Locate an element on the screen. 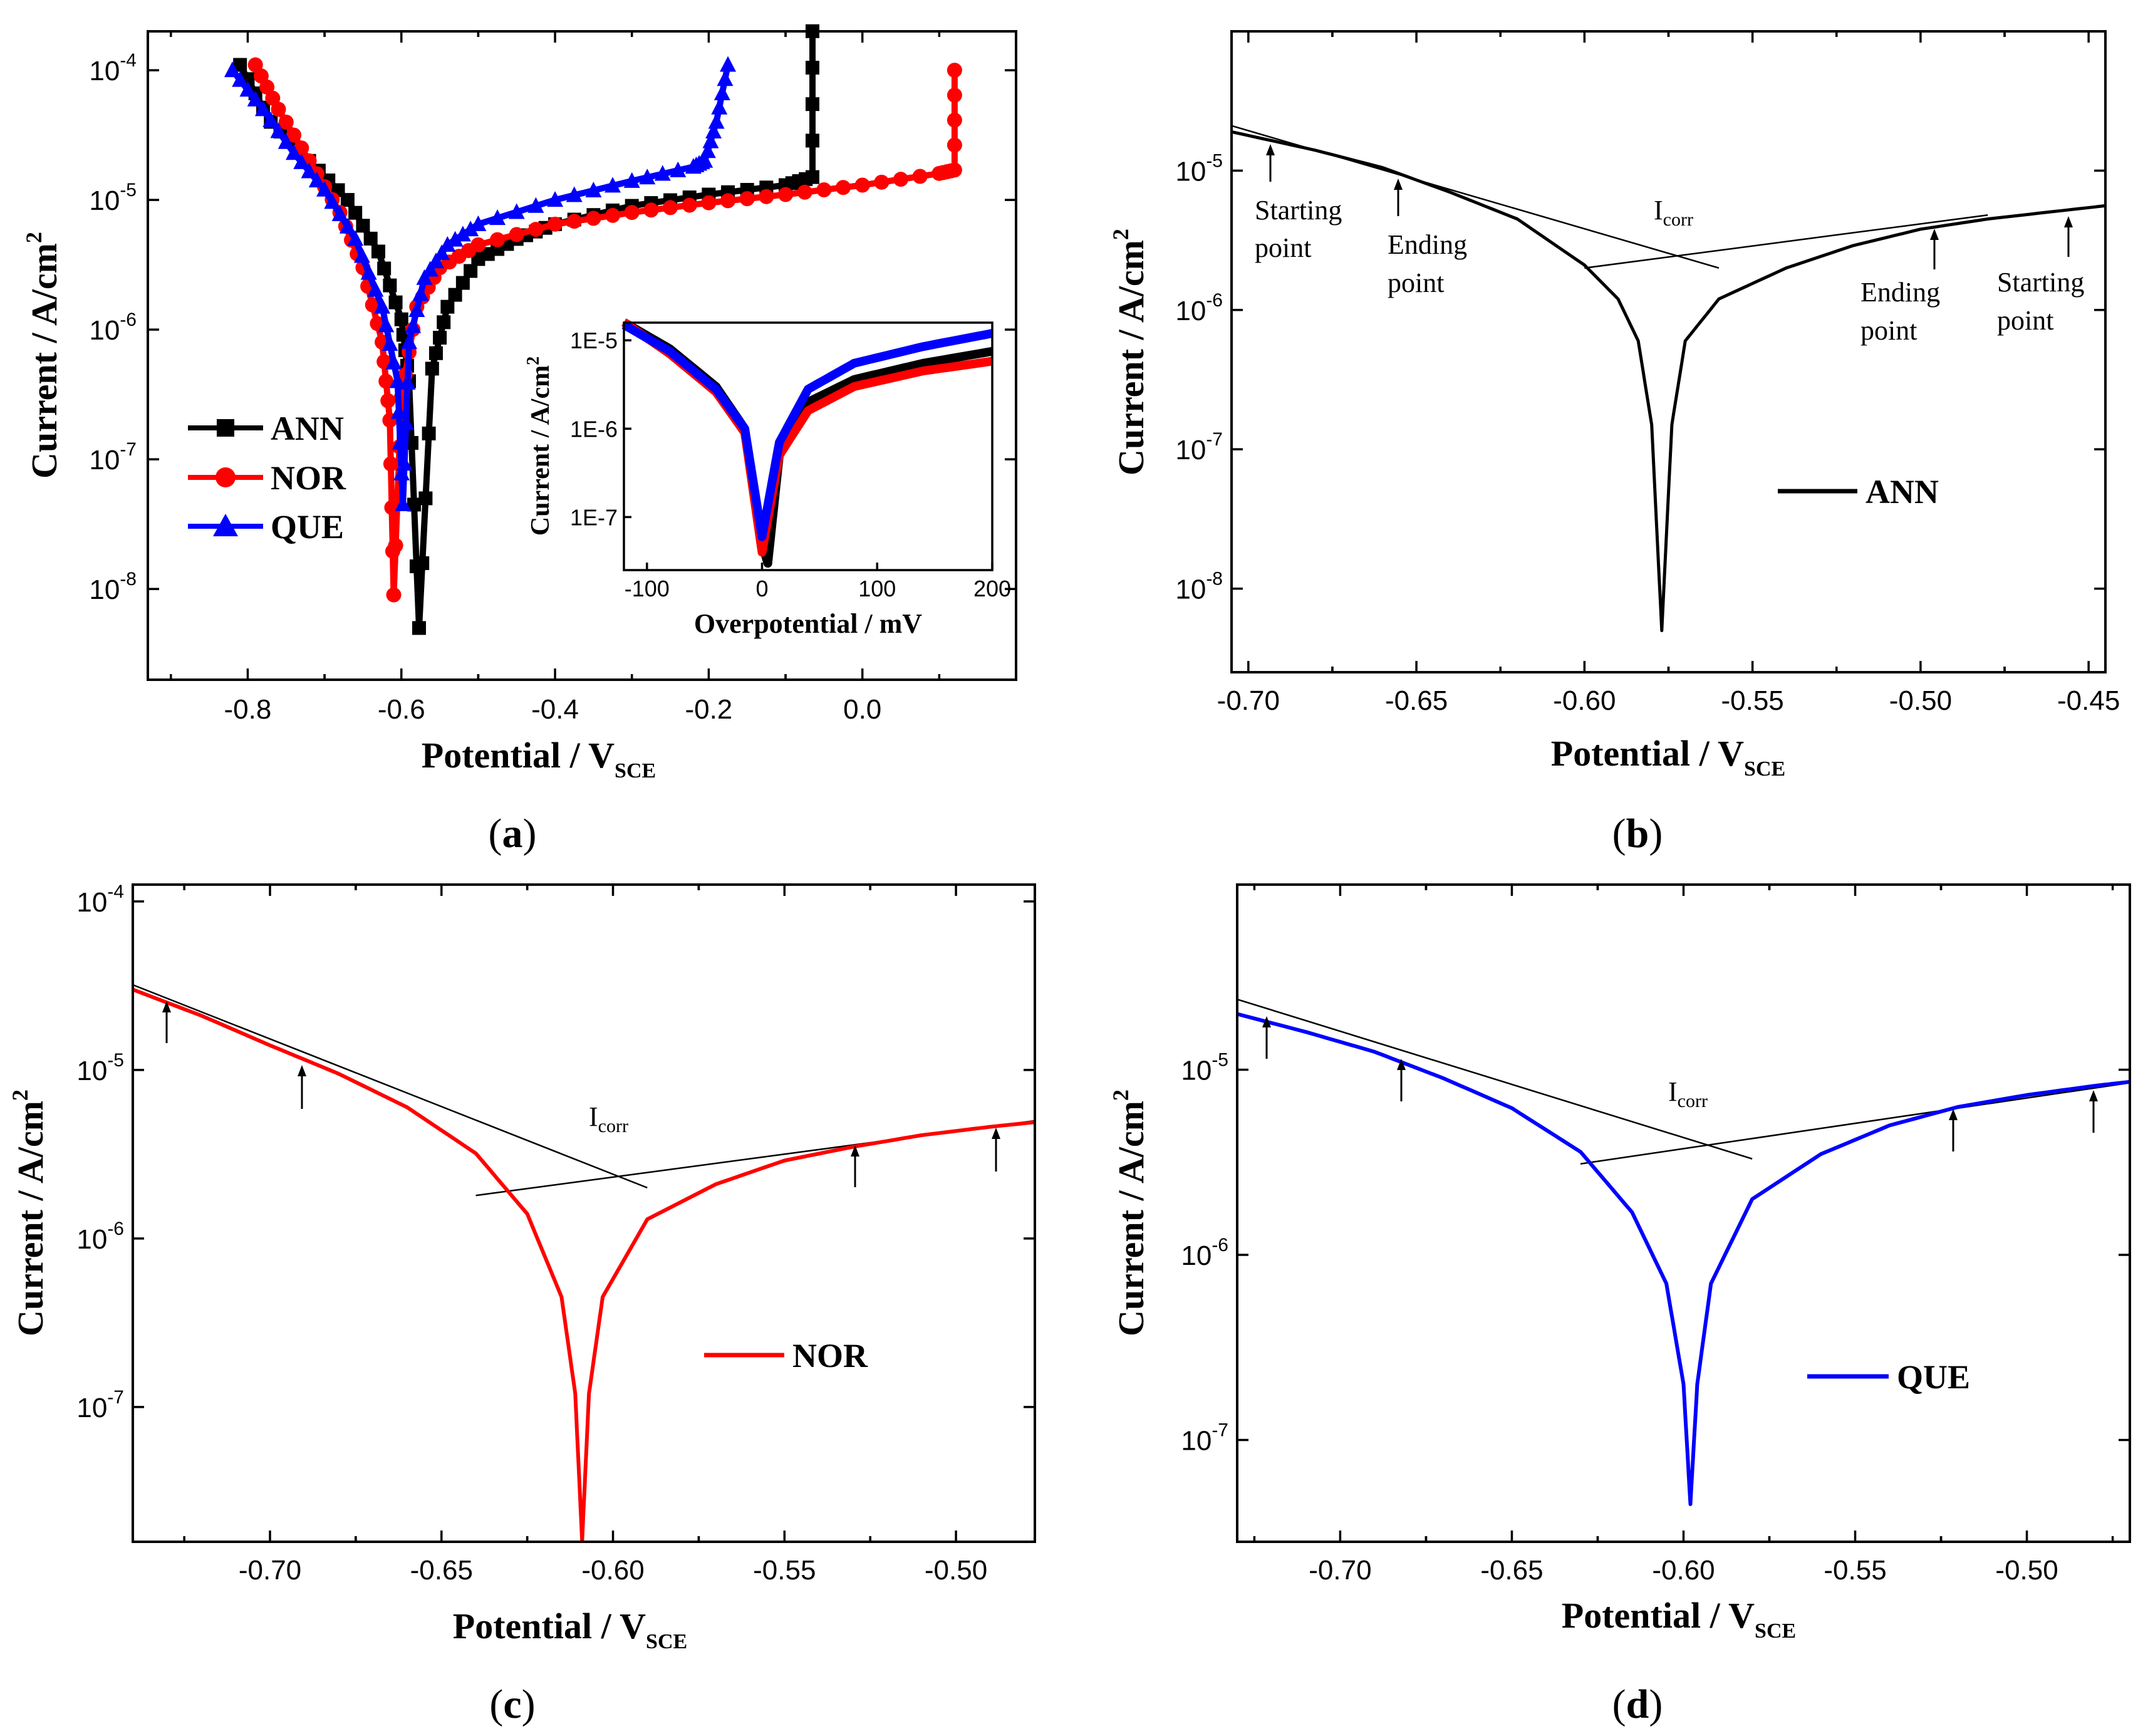  y-tick-label: 10⁻⁸ is located at coordinates (1199, 587).